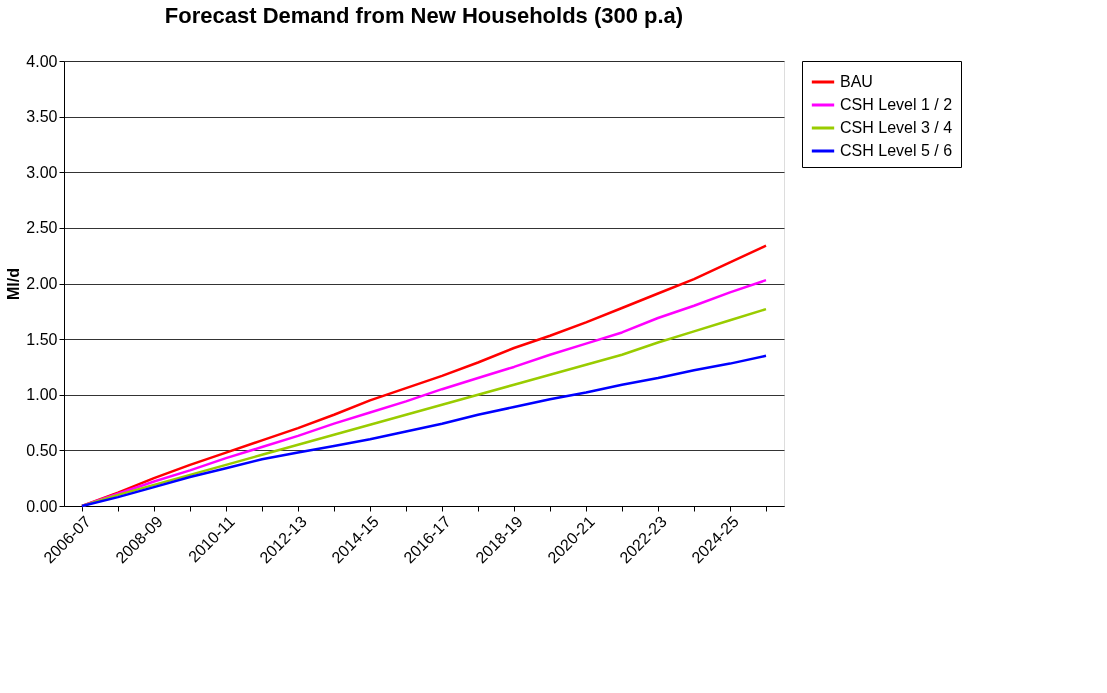 This screenshot has height=693, width=1107. Describe the element at coordinates (424, 15) in the screenshot. I see `chart-title: Forecast Demand from New Households (300 p.a)` at that location.